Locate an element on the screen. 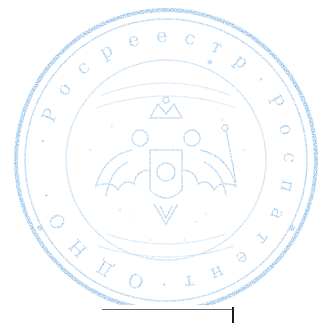 The height and width of the screenshot is (323, 334). document-vertical-mark is located at coordinates (233, 315).